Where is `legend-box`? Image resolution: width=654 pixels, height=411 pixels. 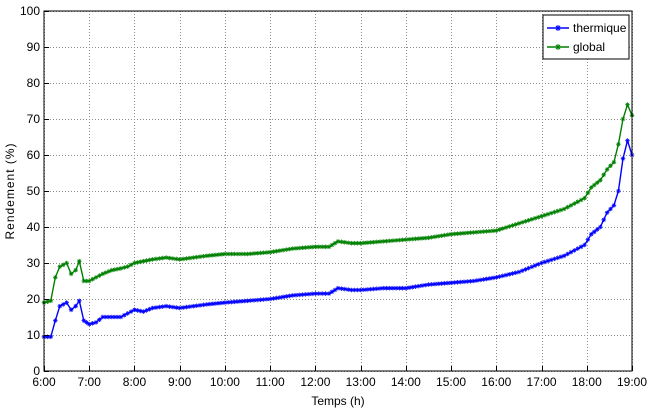 legend-box is located at coordinates (586, 37).